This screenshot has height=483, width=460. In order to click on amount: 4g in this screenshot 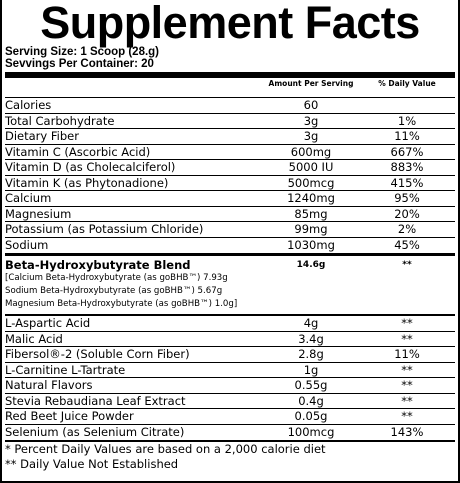, I will do `click(311, 323)`.